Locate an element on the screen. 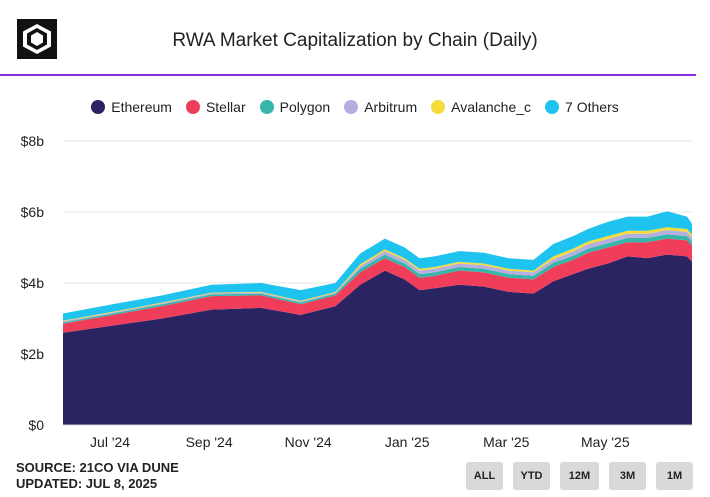 The height and width of the screenshot is (497, 710). range-all-button: ALL is located at coordinates (484, 476).